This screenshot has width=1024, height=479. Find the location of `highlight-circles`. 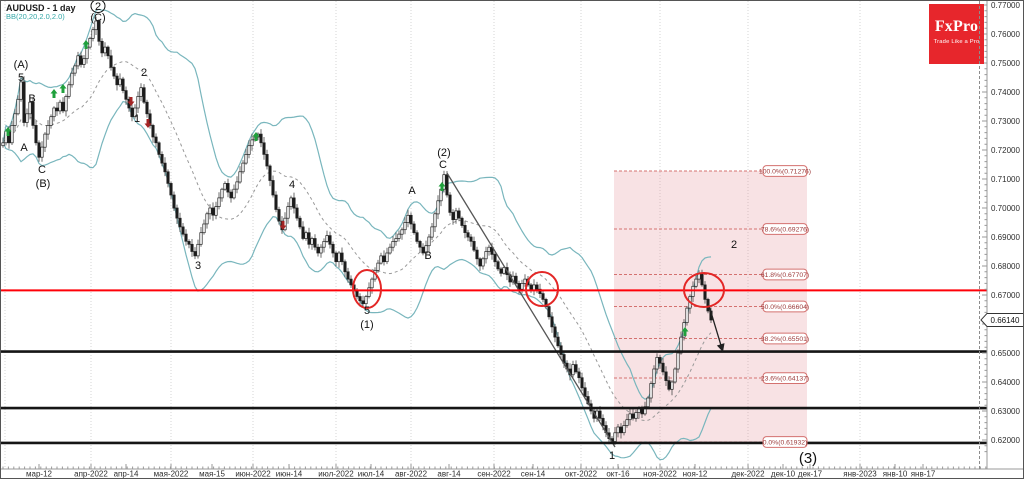

highlight-circles is located at coordinates (538, 289).